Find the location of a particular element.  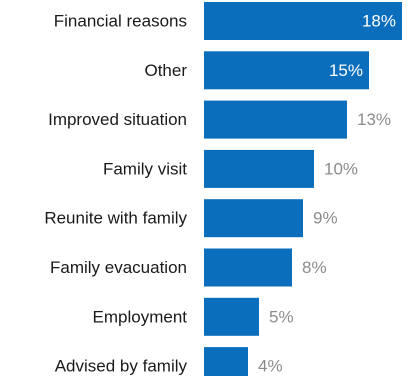

value-label: 9% is located at coordinates (325, 218).